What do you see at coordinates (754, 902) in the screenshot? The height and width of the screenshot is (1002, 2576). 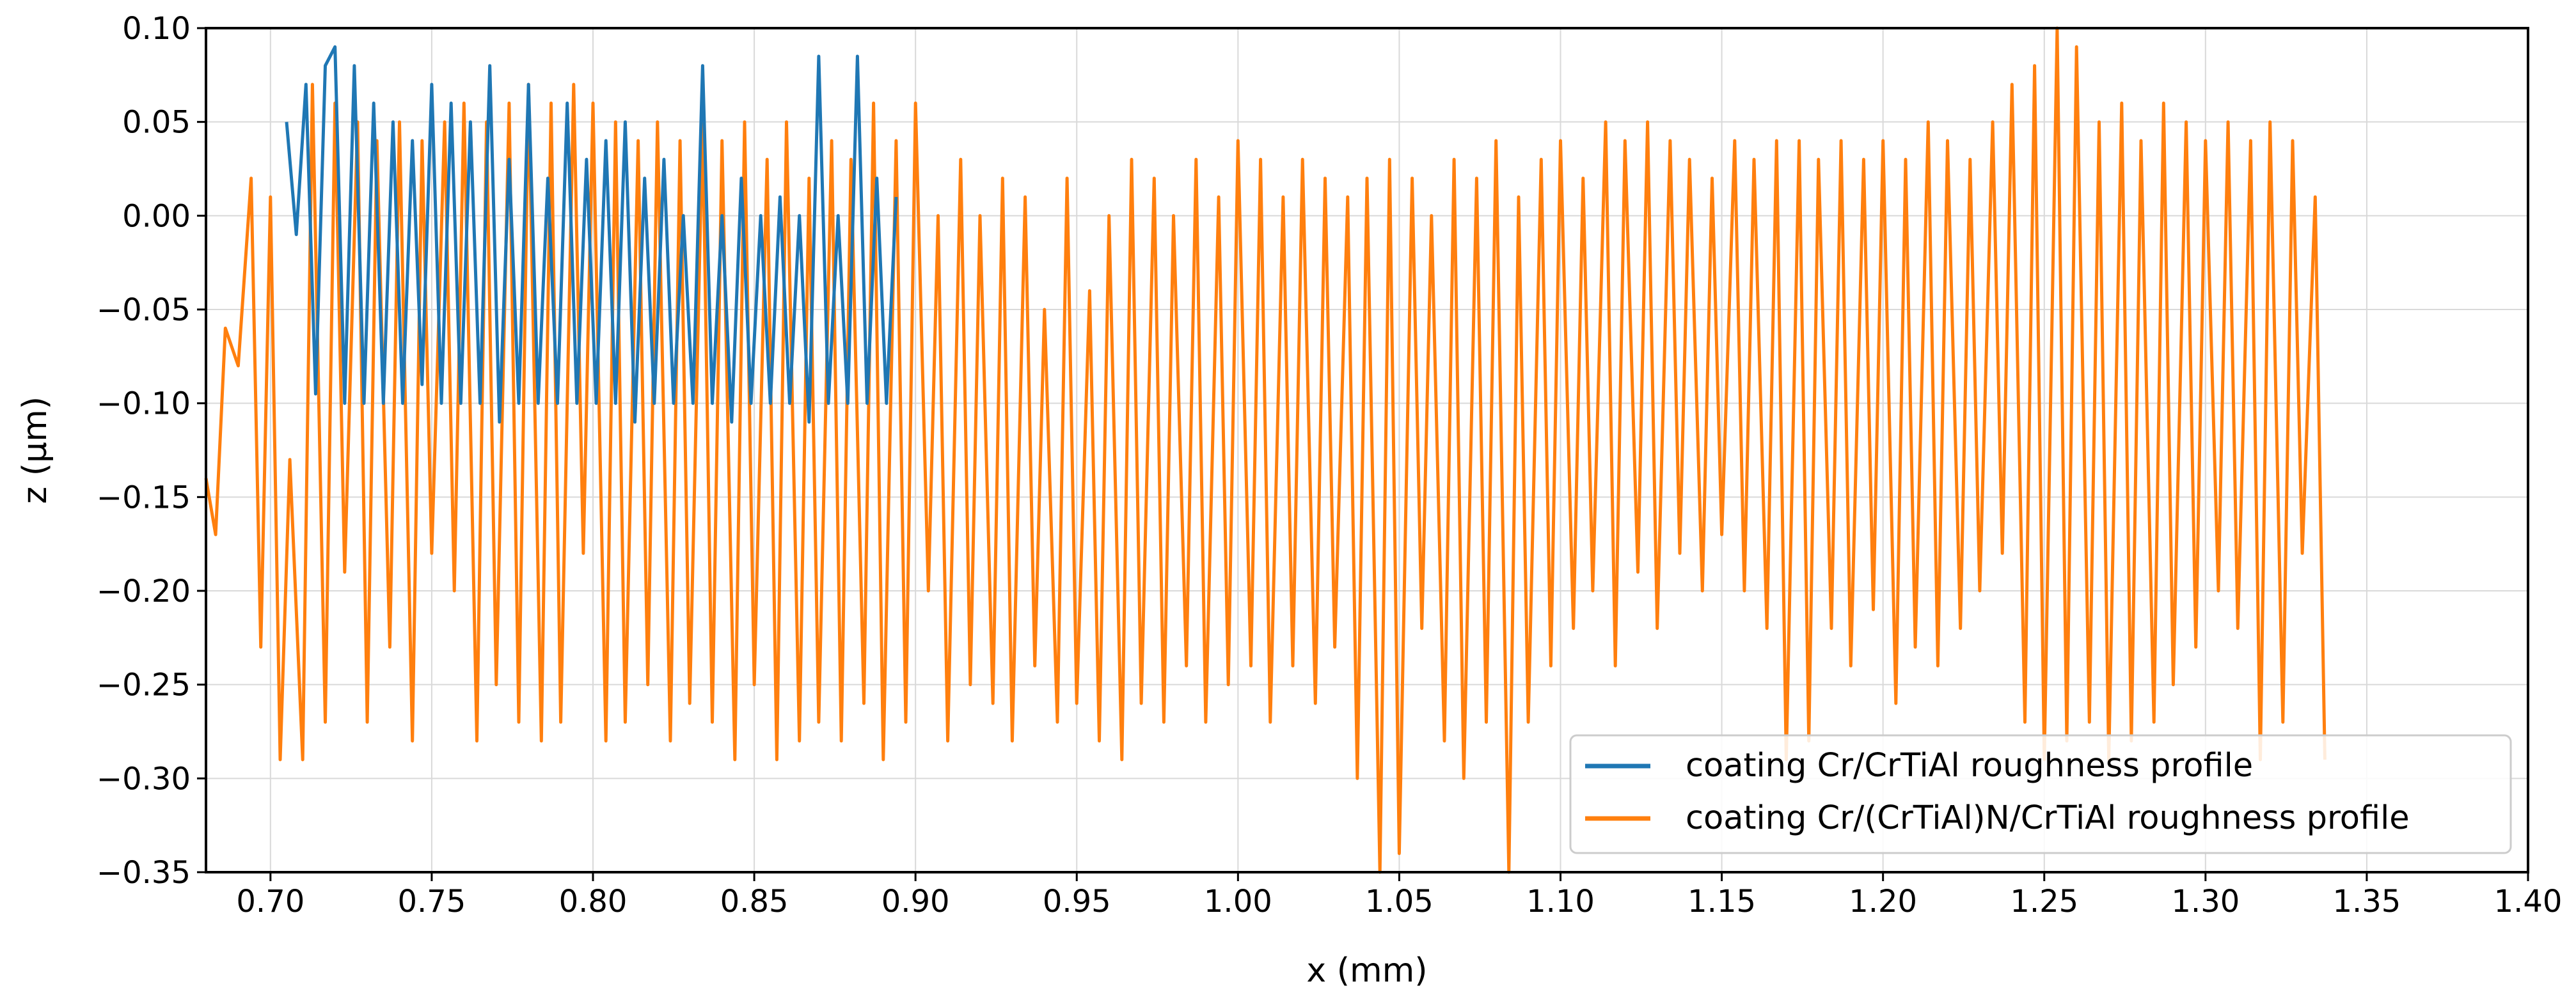 I see `x-tick-label: 0.85` at bounding box center [754, 902].